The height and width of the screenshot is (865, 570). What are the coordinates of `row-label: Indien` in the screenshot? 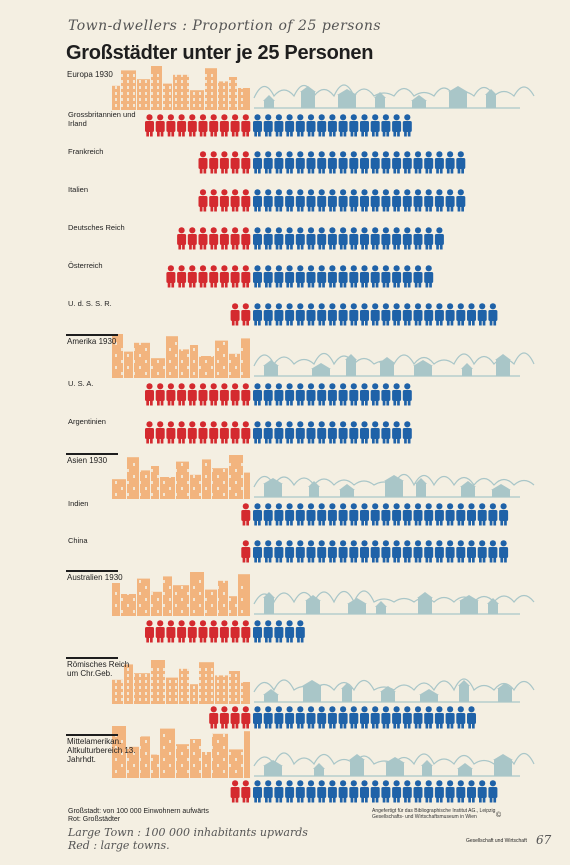 It's located at (78, 503).